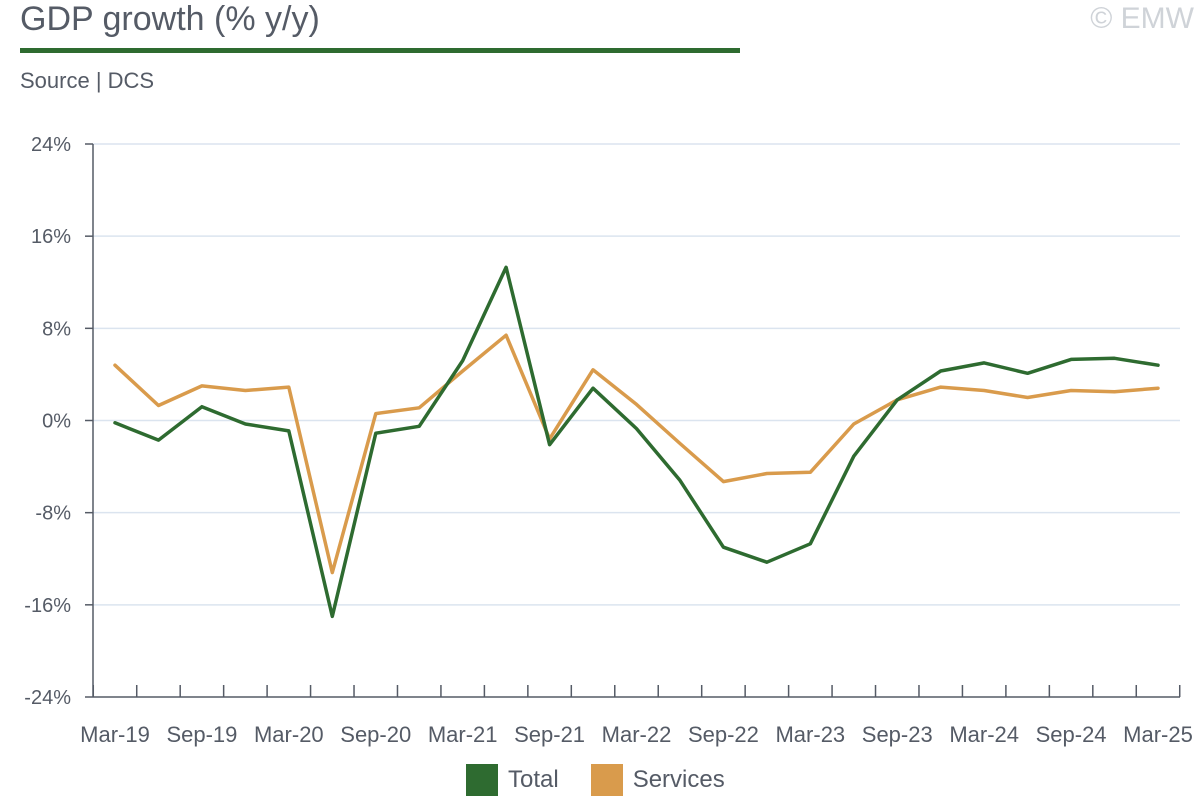 This screenshot has height=800, width=1200. What do you see at coordinates (1071, 734) in the screenshot?
I see `x-tick-label: Sep-24` at bounding box center [1071, 734].